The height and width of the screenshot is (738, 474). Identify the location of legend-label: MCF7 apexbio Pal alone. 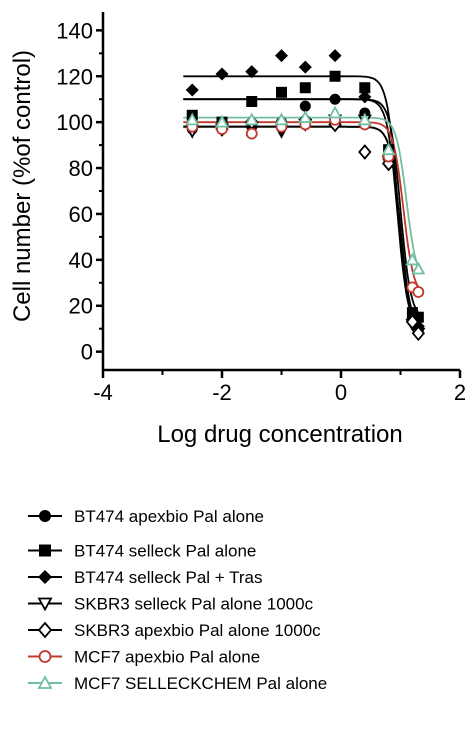
(167, 657).